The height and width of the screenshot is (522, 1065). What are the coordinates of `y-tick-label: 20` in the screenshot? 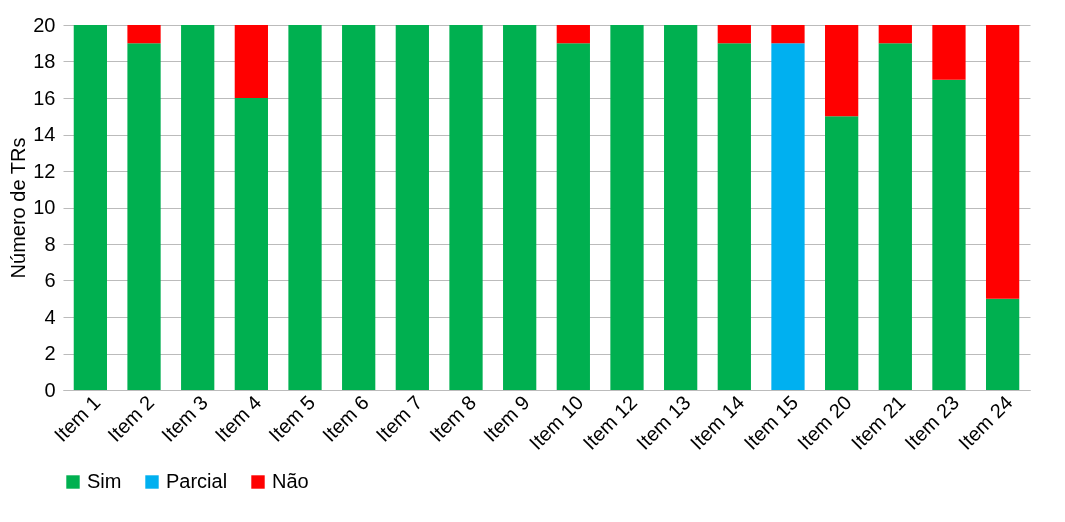 It's located at (44, 24).